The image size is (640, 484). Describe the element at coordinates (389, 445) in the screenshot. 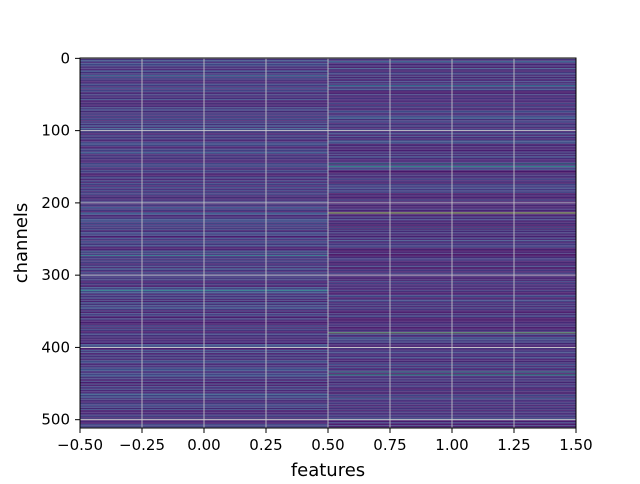

I see `x-tick-label: 0.75` at that location.